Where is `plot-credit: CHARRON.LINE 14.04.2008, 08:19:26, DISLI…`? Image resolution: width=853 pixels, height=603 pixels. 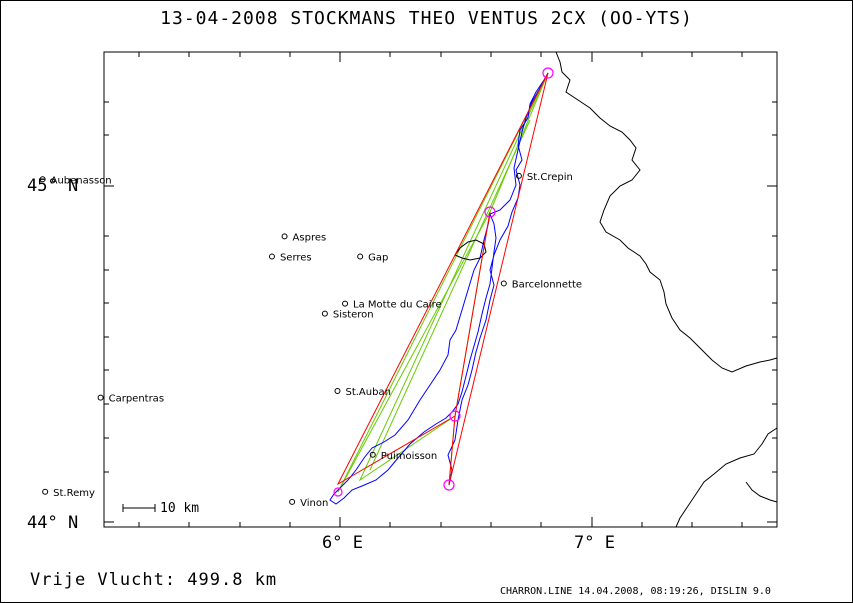 plot-credit: CHARRON.LINE 14.04.2008, 08:19:26, DISLI… is located at coordinates (635, 591).